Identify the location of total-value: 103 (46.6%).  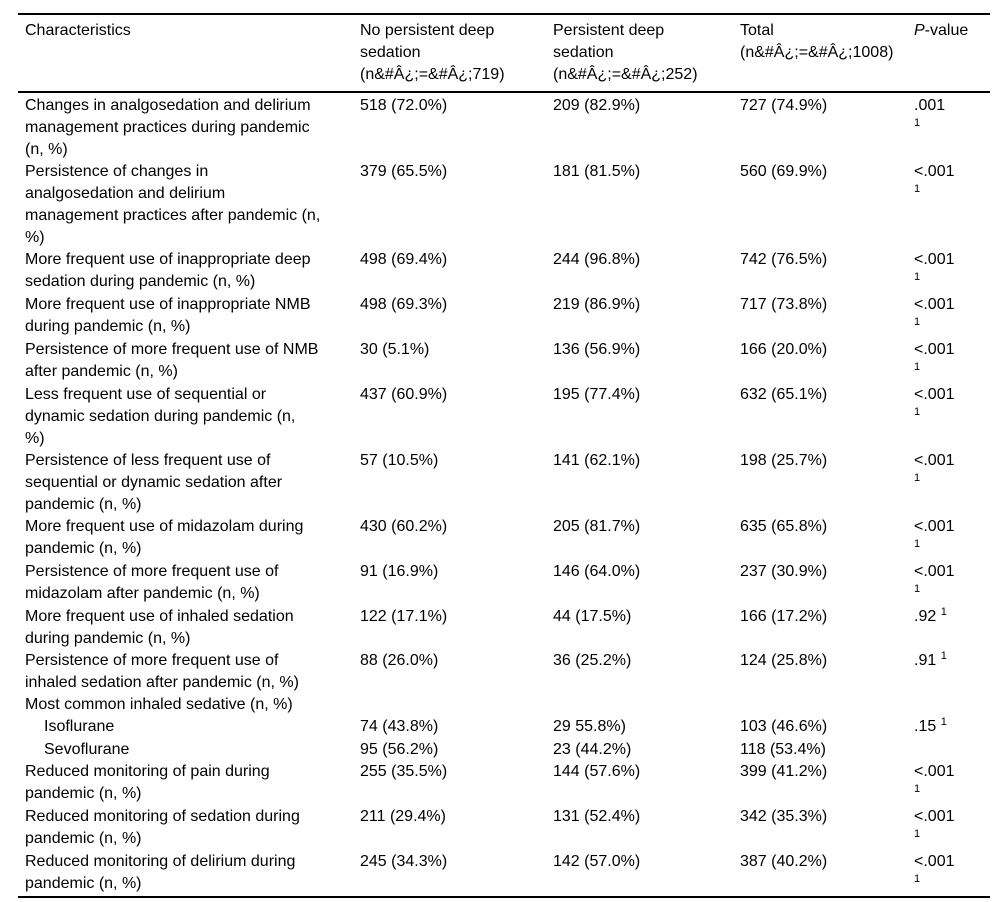
(784, 726).